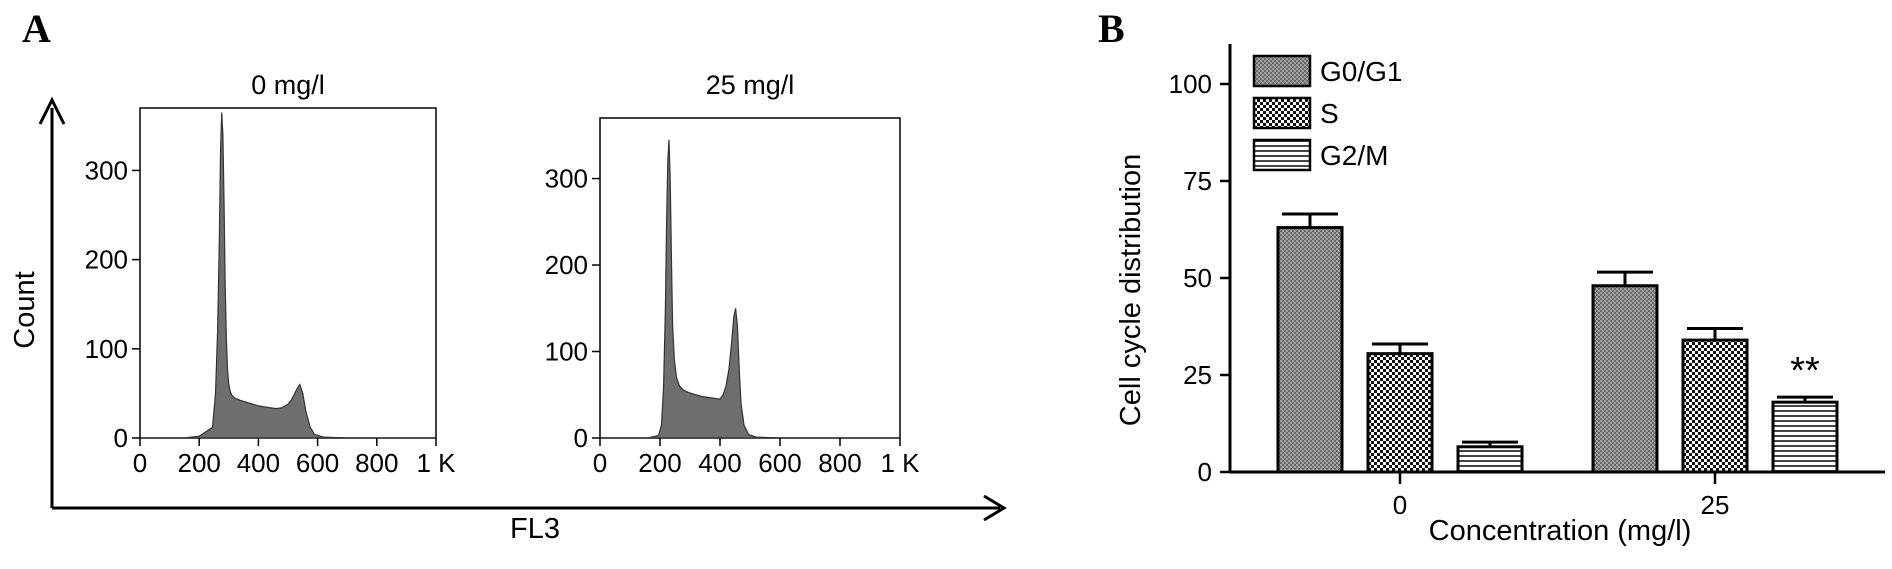  What do you see at coordinates (199, 463) in the screenshot?
I see `h1-xtick-label: 200` at bounding box center [199, 463].